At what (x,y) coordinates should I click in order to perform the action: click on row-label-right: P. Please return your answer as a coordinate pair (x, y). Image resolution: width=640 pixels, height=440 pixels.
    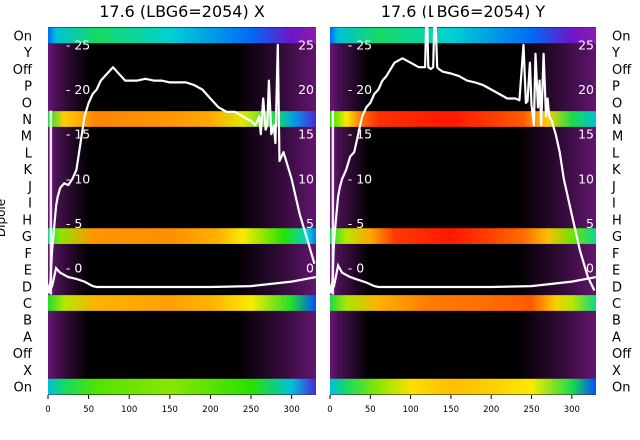
    Looking at the image, I should click on (616, 87).